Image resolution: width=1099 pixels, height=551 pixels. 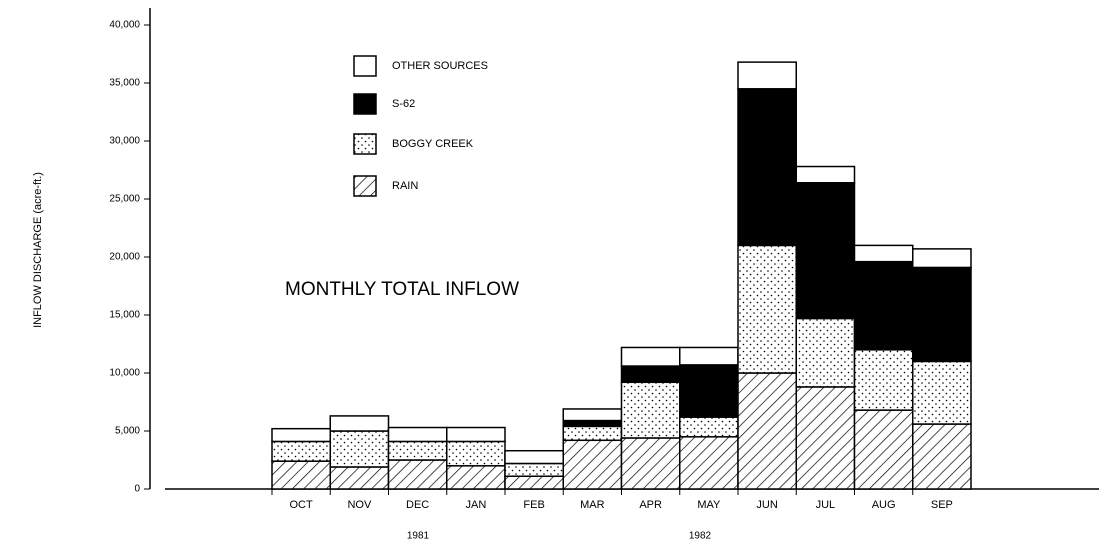 What do you see at coordinates (124, 315) in the screenshot?
I see `y-tick-label: 15,000` at bounding box center [124, 315].